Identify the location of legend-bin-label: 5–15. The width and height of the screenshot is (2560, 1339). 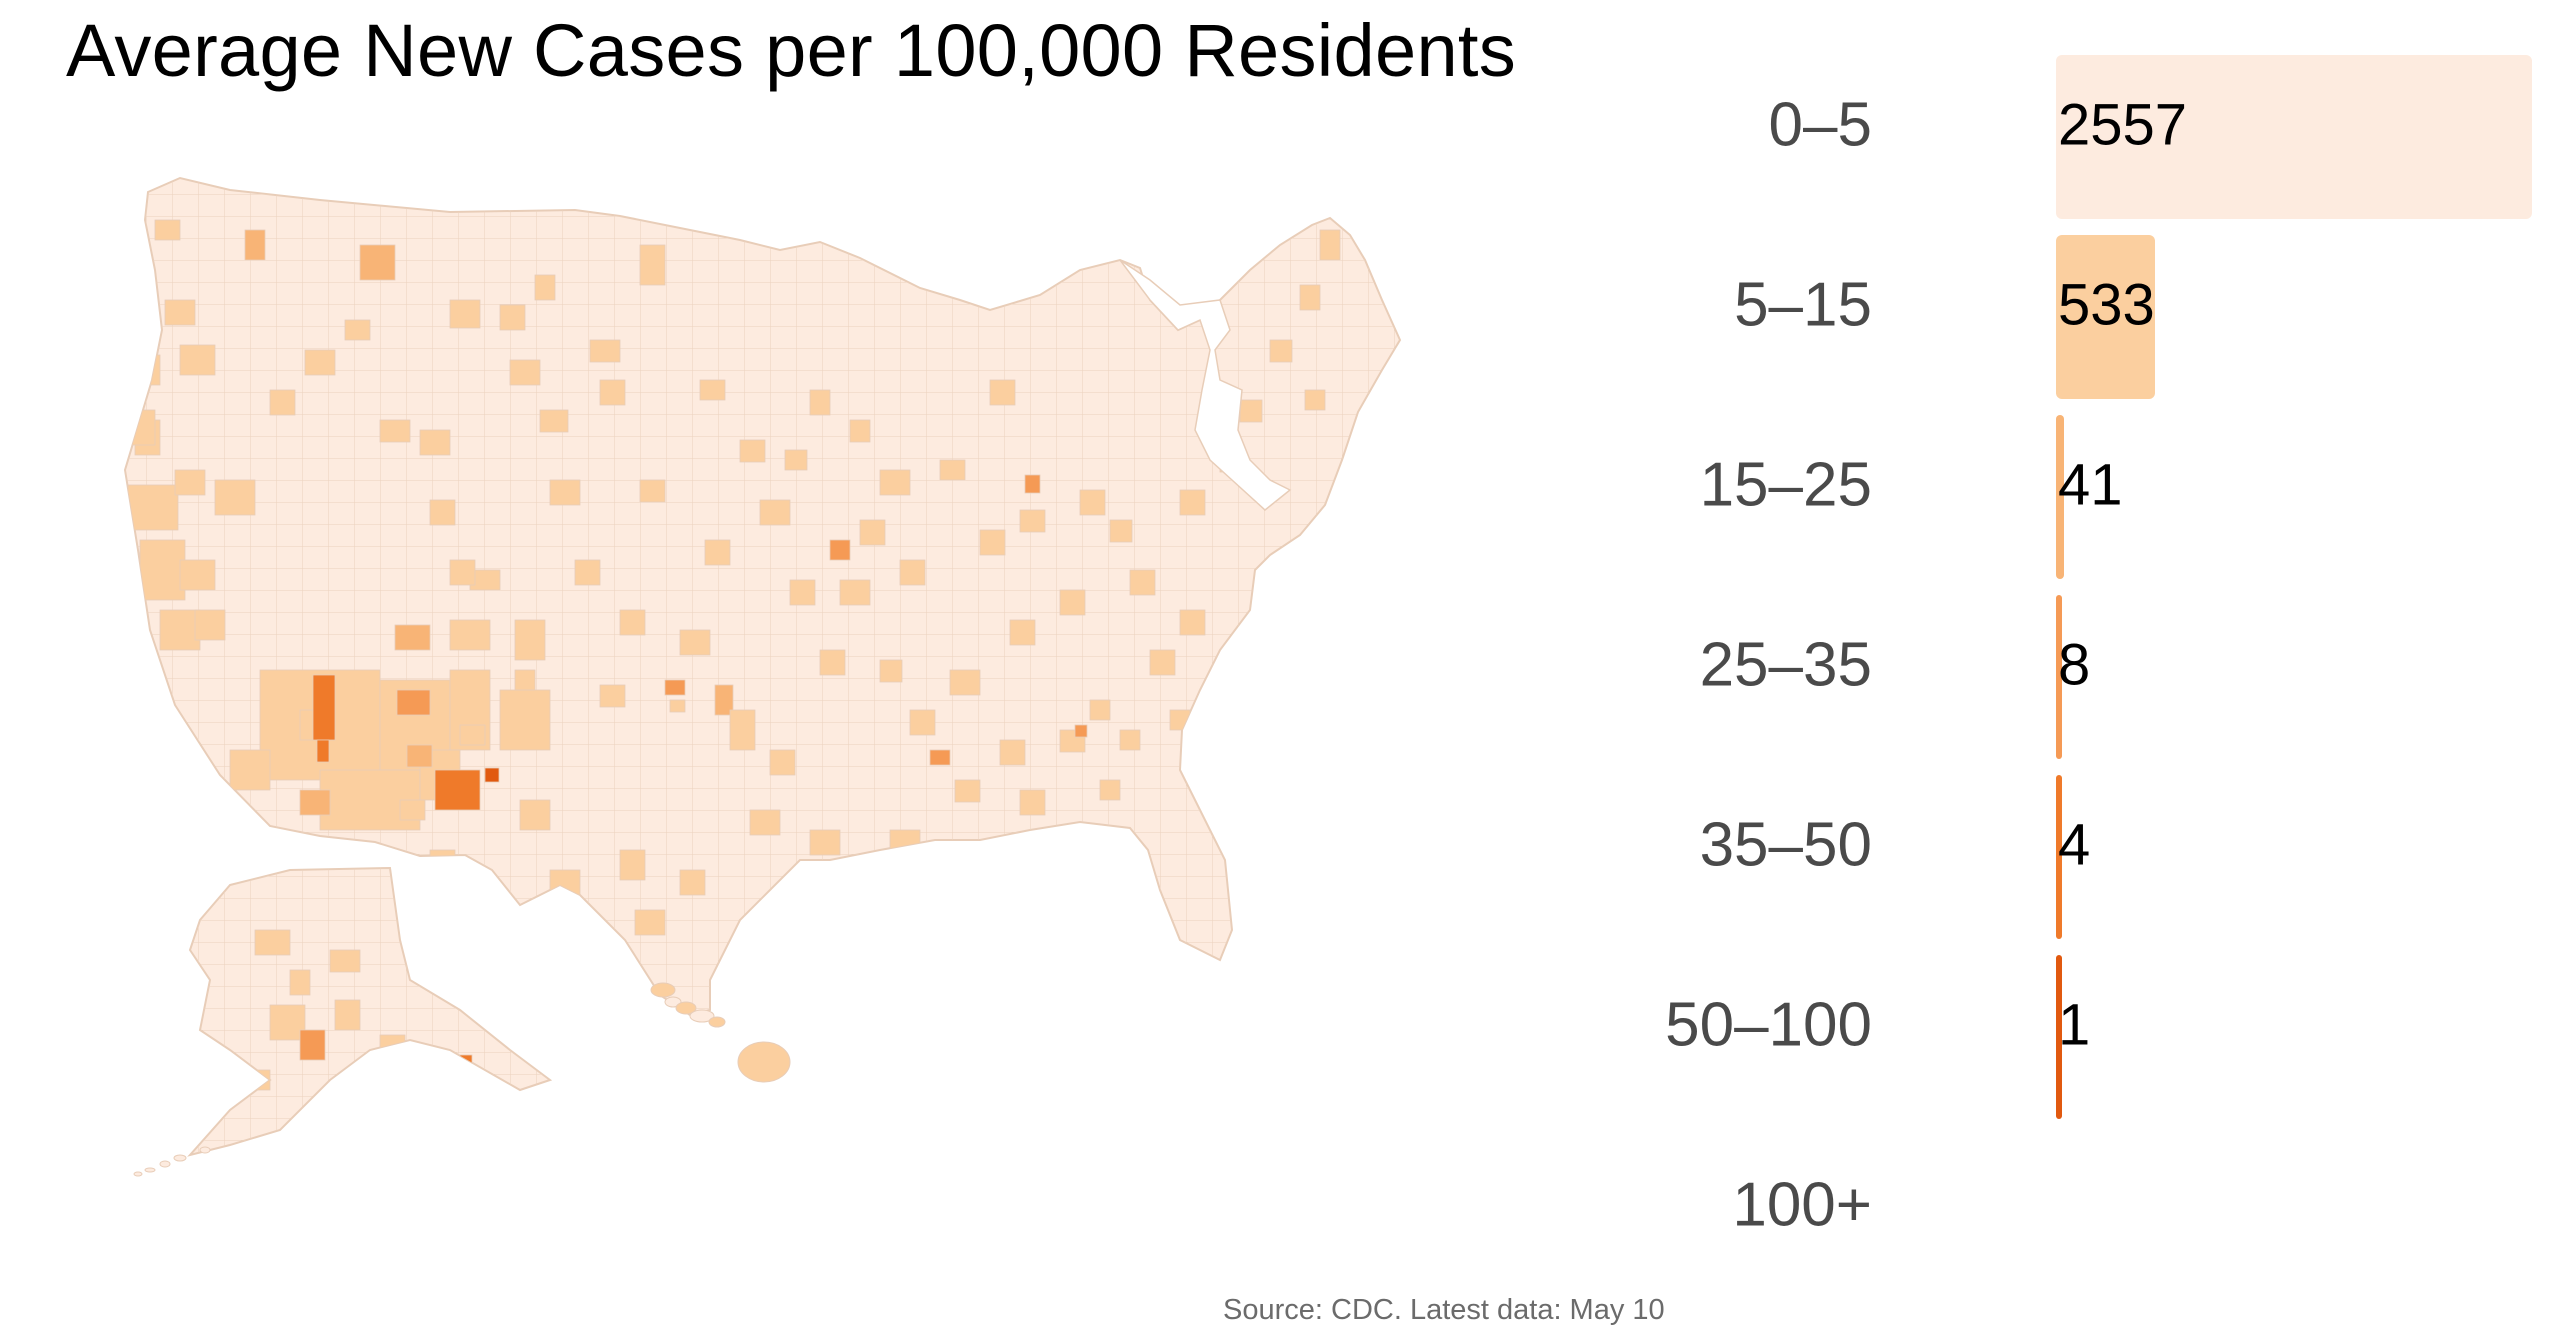
(1803, 305).